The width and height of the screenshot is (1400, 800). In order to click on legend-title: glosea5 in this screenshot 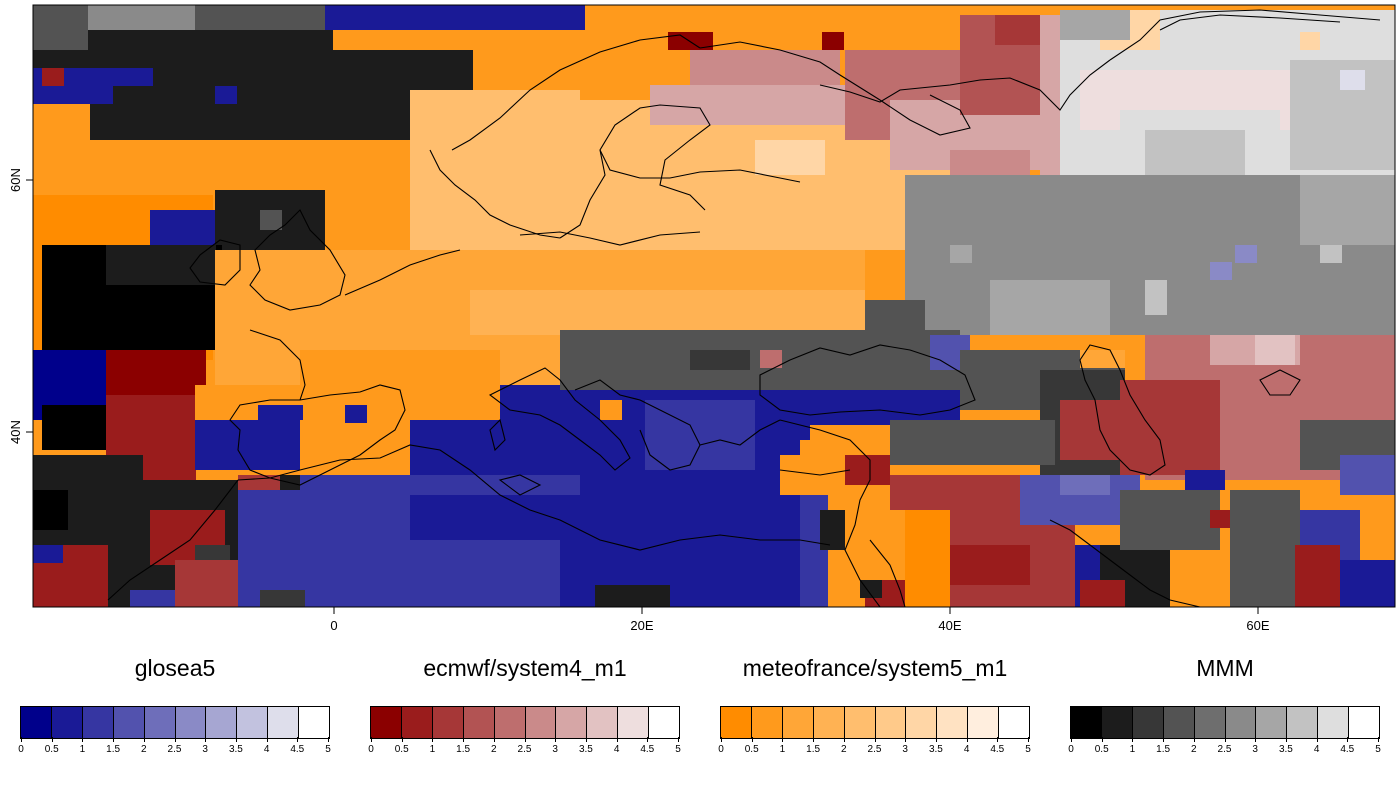, I will do `click(175, 668)`.